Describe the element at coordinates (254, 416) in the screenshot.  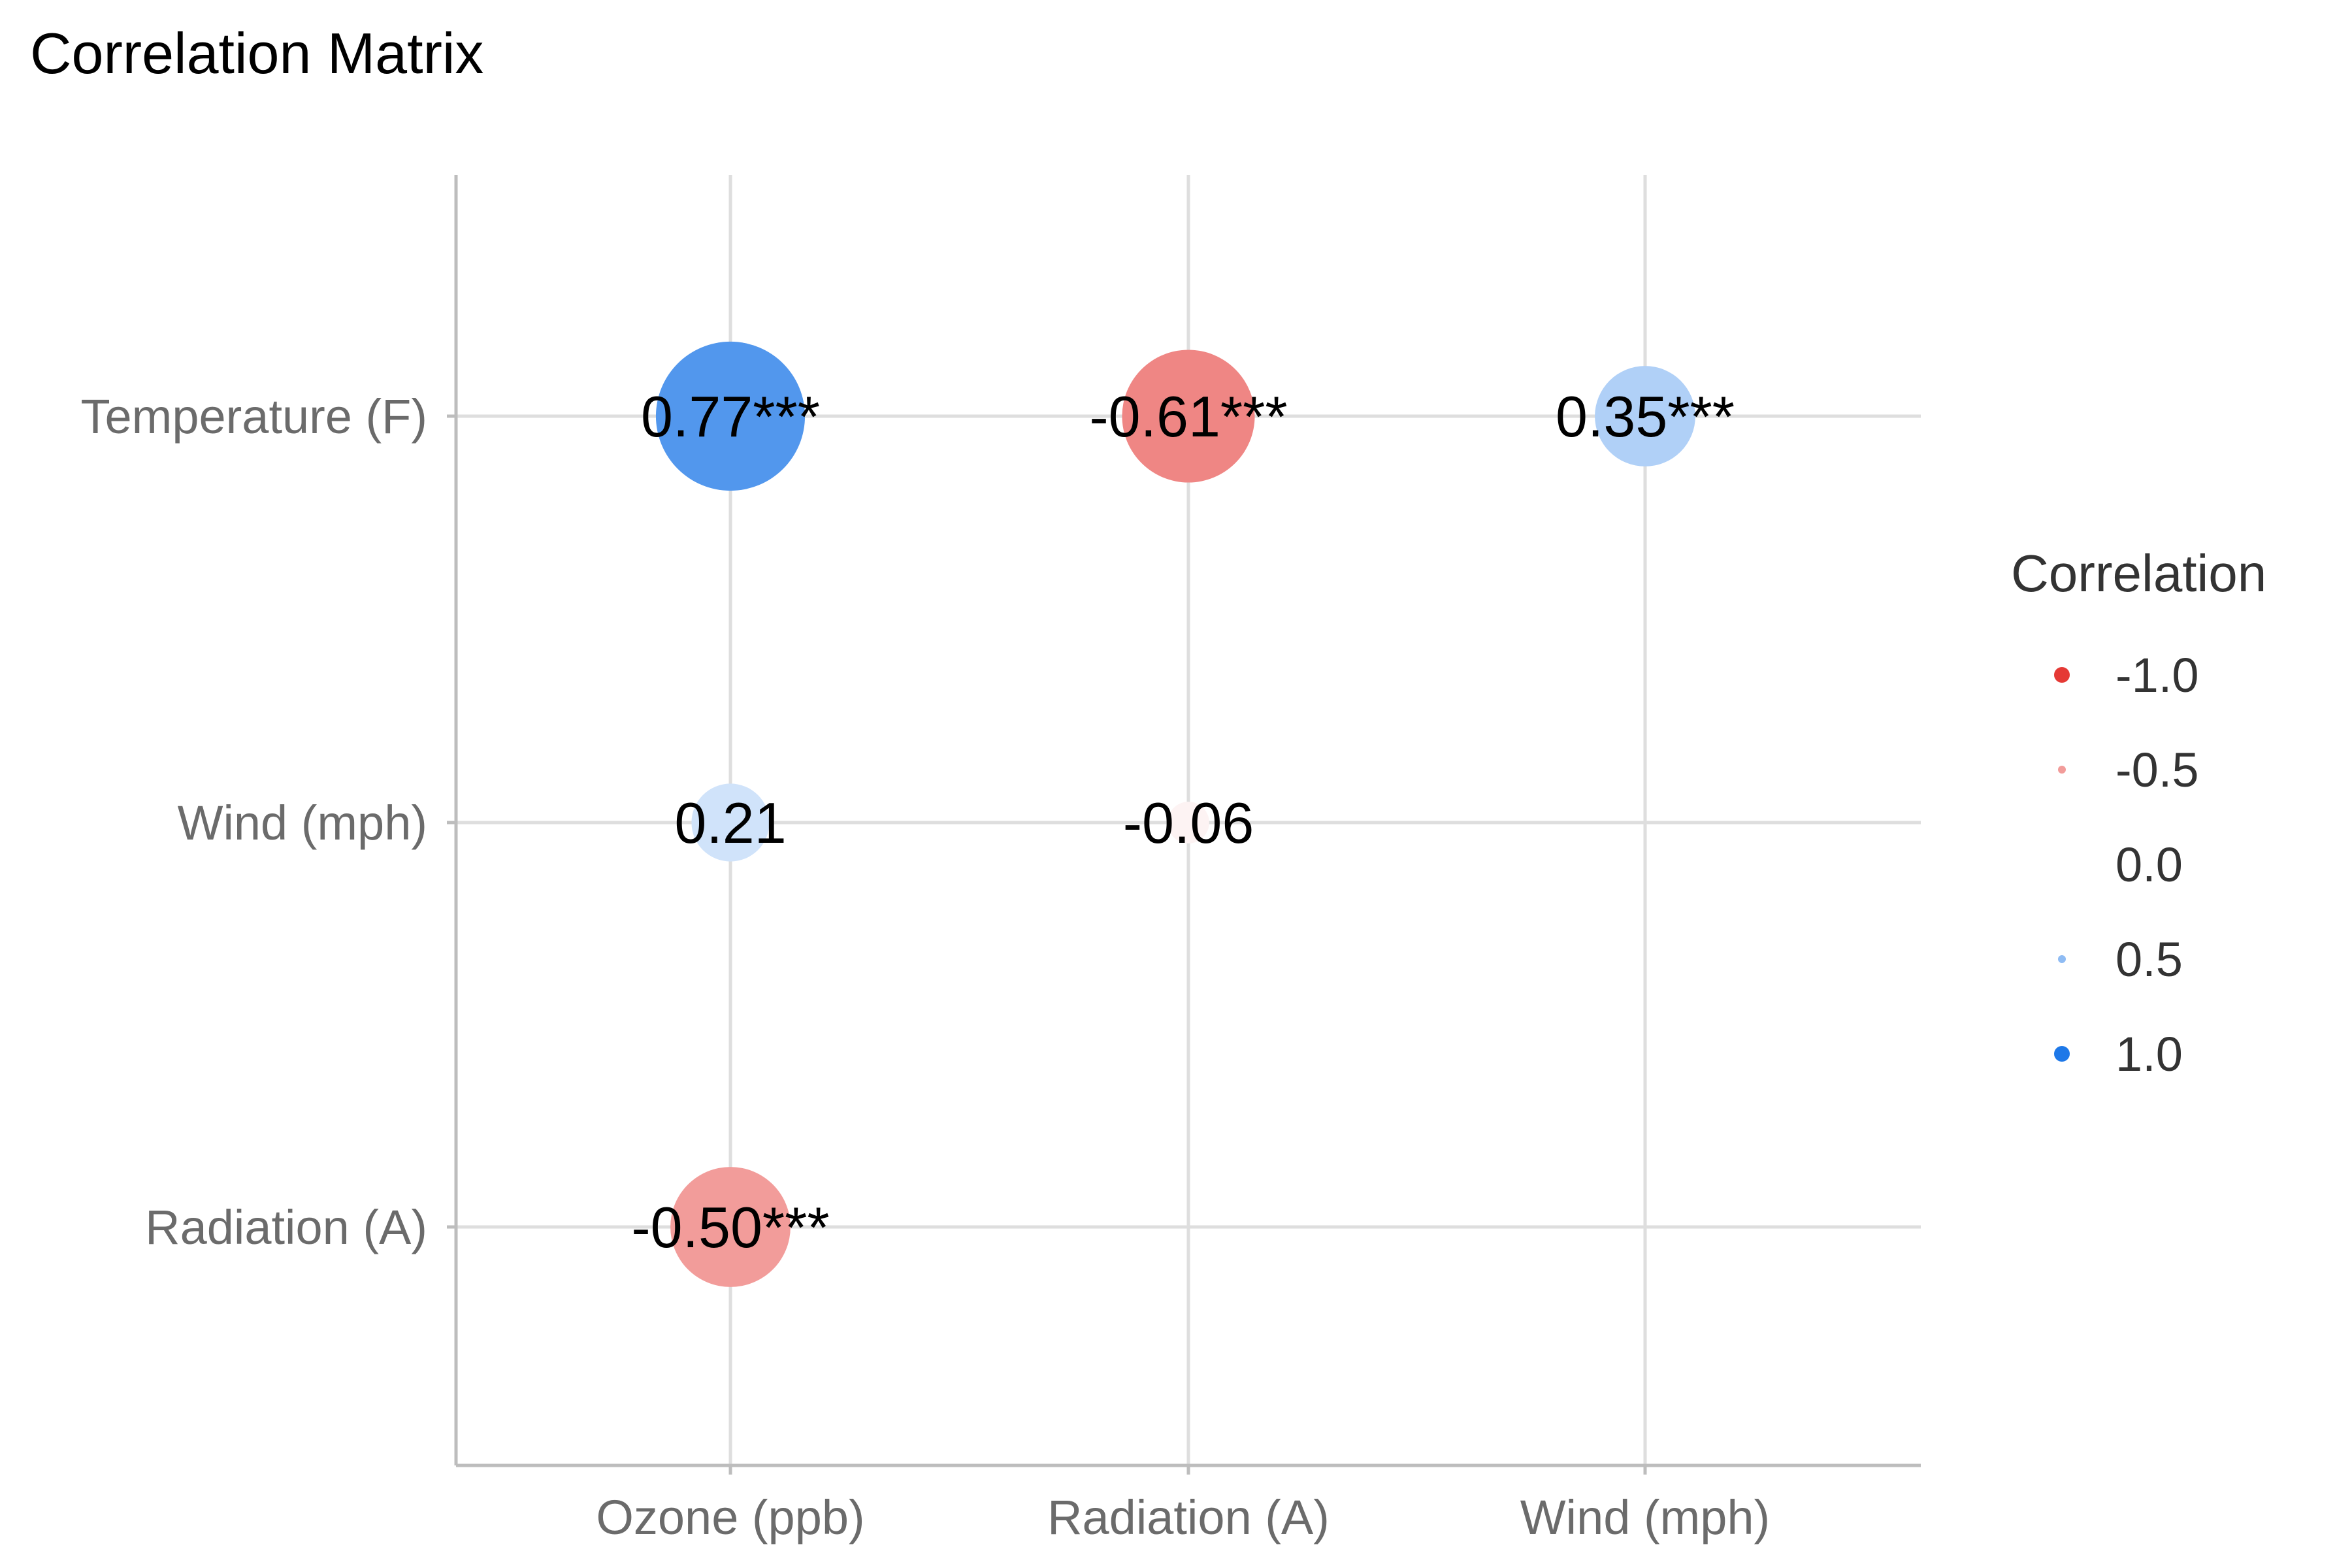
I see `y-tick-label-temperature-f: Temperature (F)` at that location.